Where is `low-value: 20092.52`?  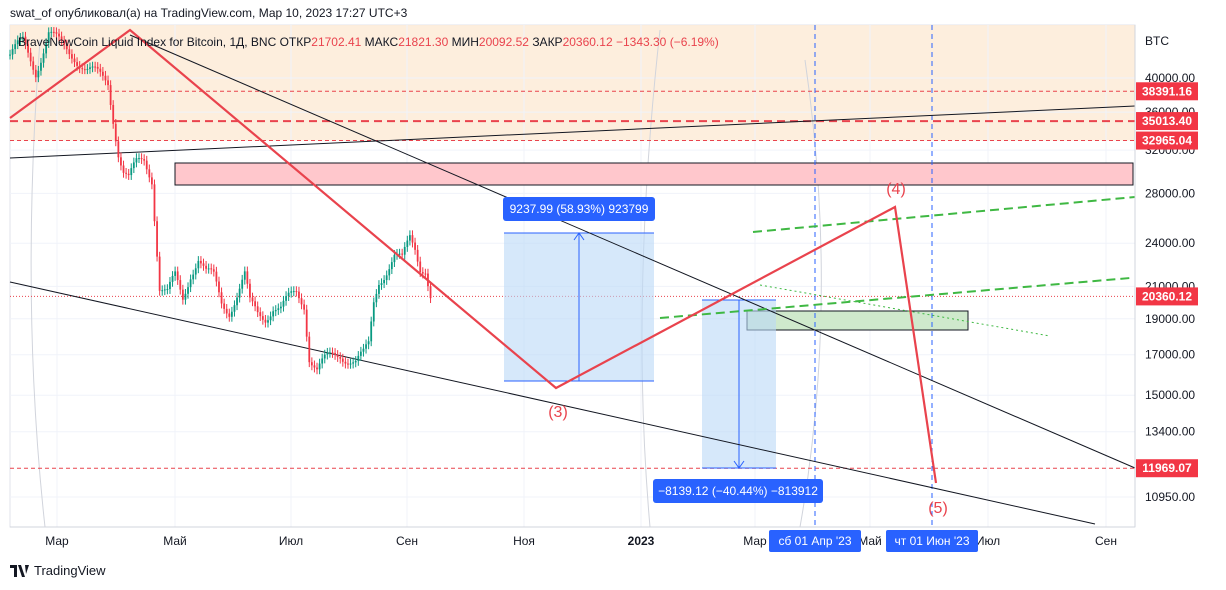
low-value: 20092.52 is located at coordinates (503, 42).